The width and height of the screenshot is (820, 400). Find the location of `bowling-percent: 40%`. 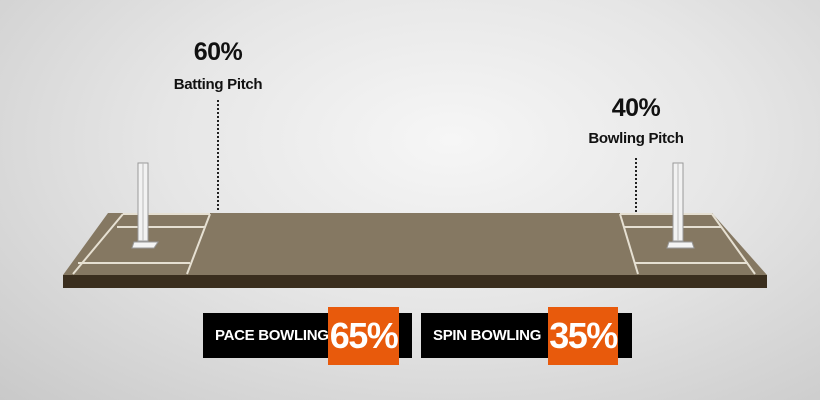

bowling-percent: 40% is located at coordinates (636, 108).